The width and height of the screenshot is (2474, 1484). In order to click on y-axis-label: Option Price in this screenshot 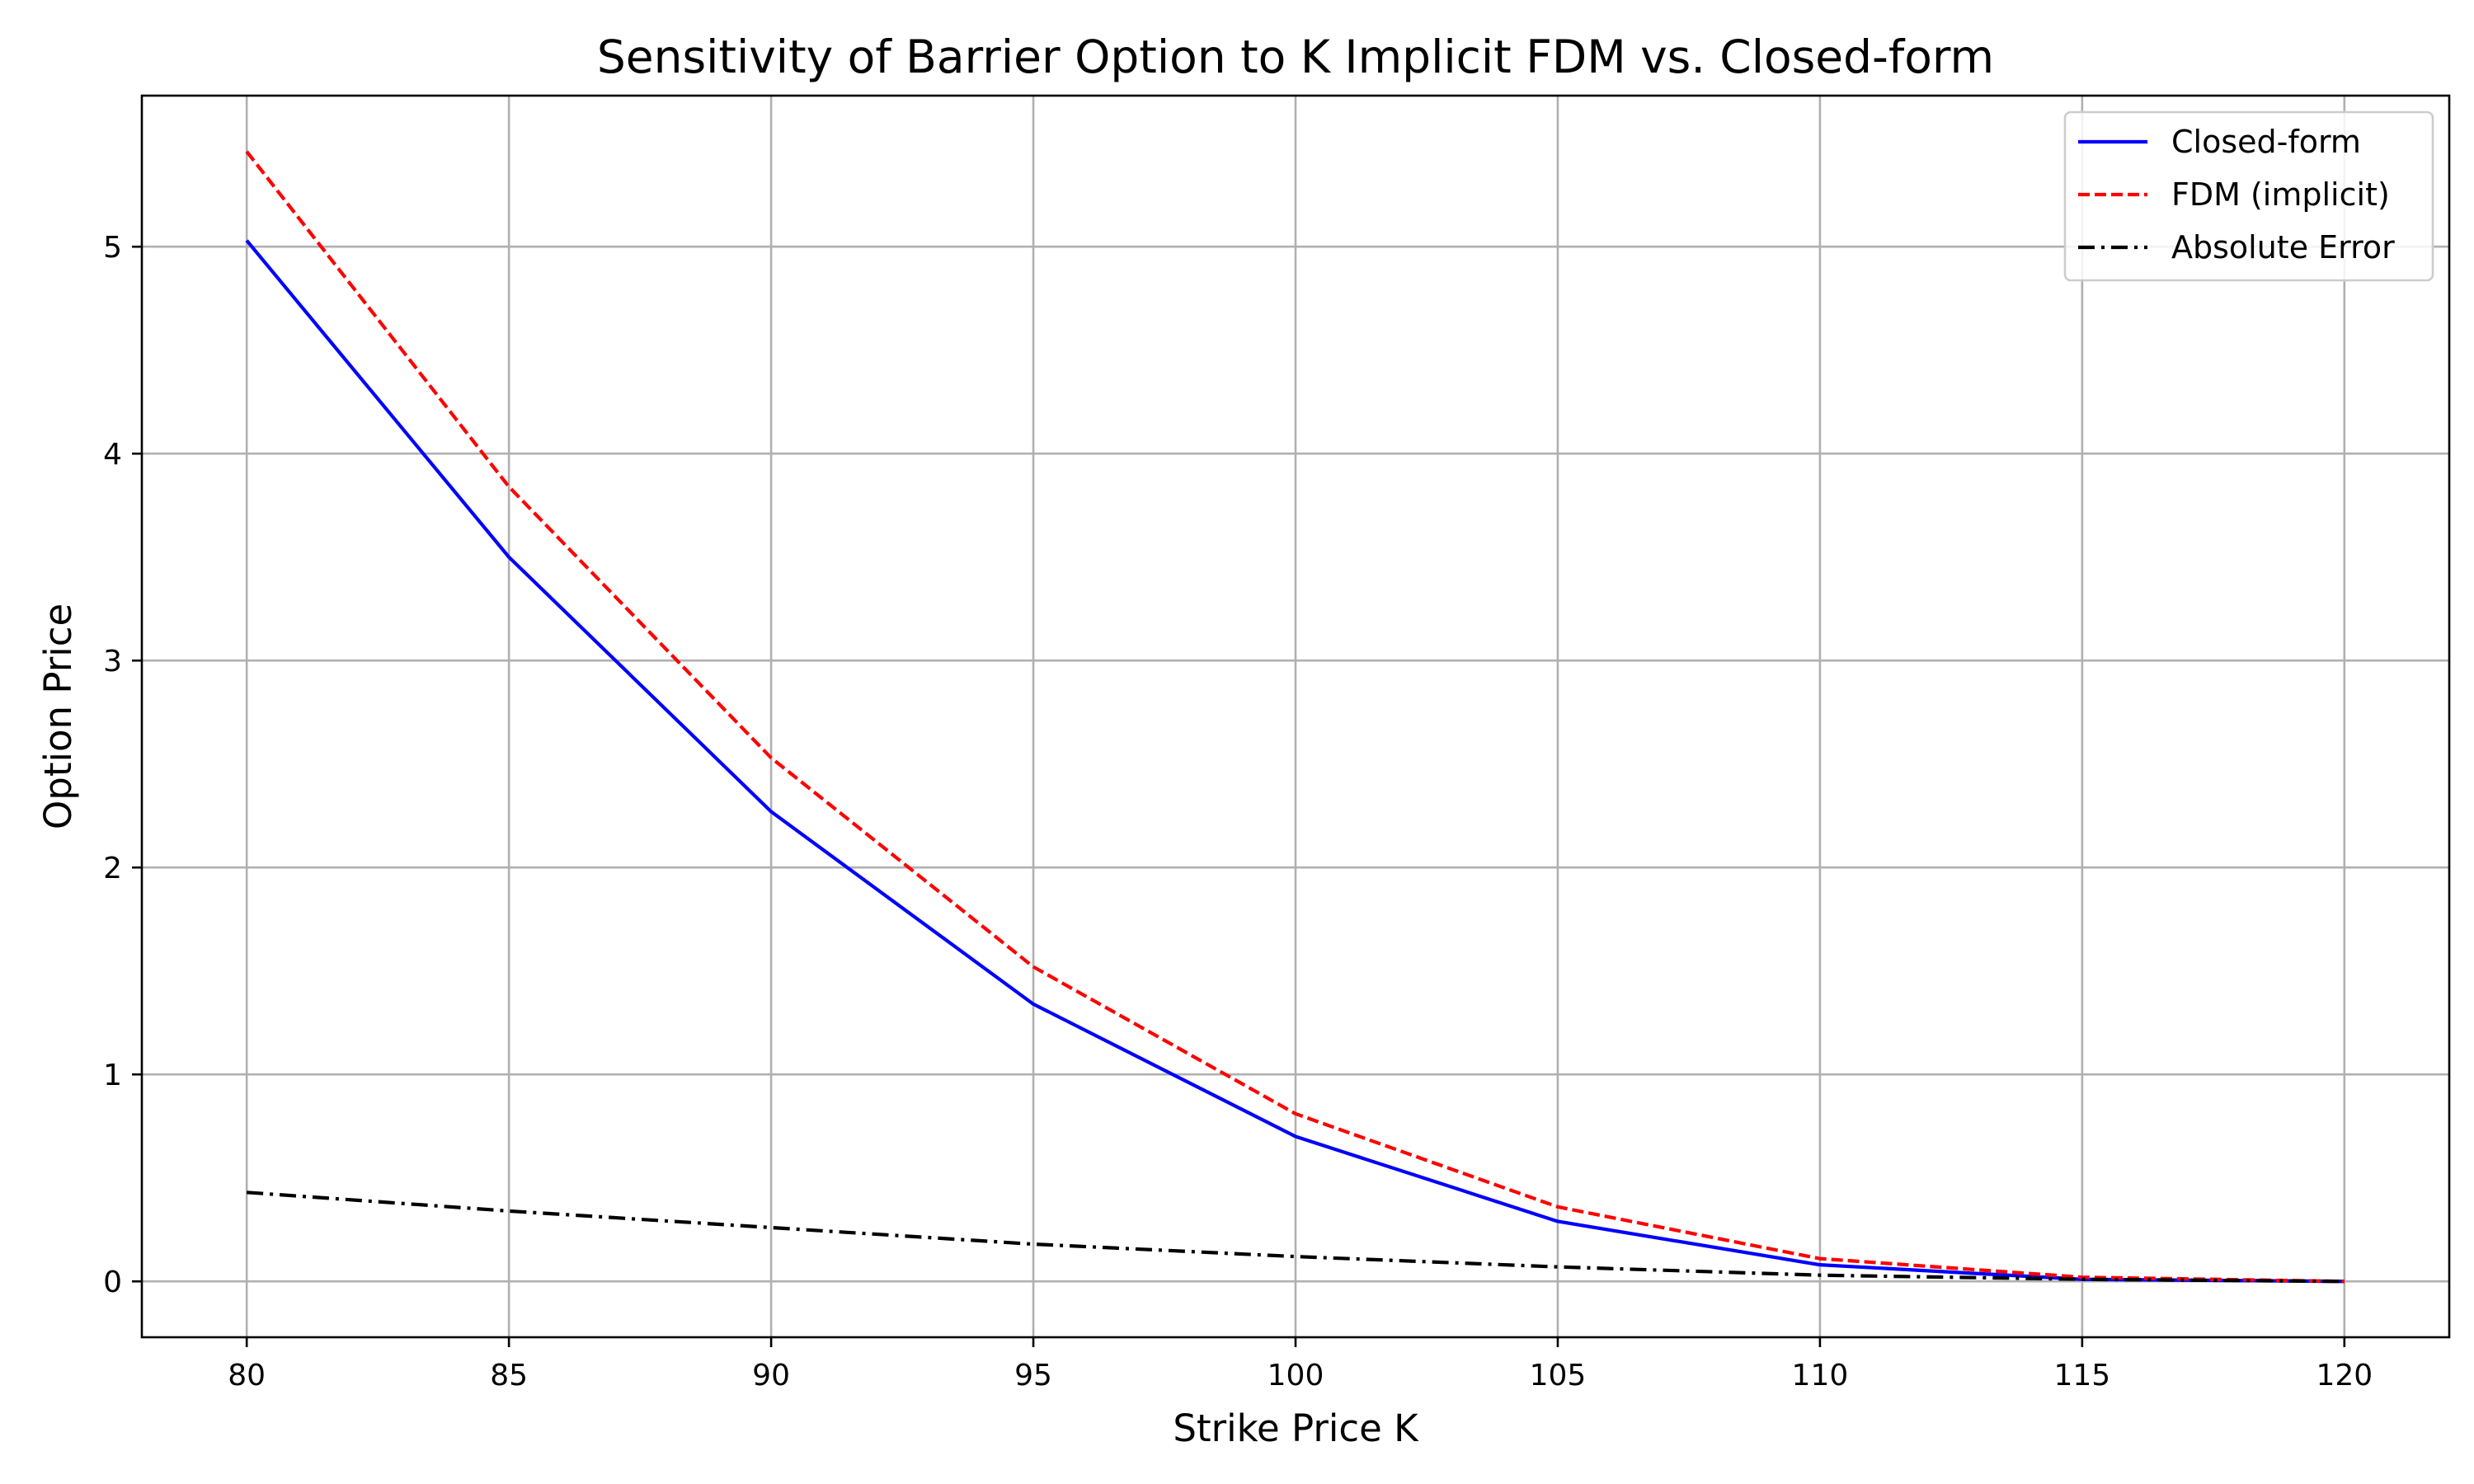, I will do `click(58, 716)`.